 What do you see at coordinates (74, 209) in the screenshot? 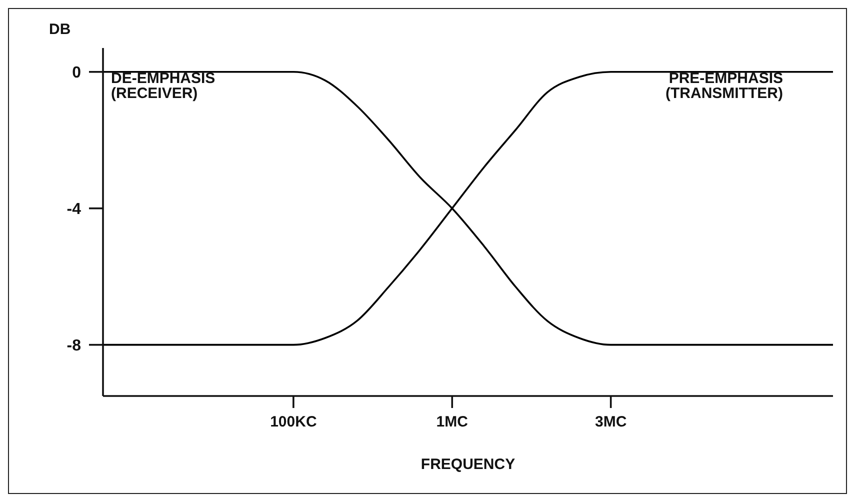
I see `y-tick-label: -4` at bounding box center [74, 209].